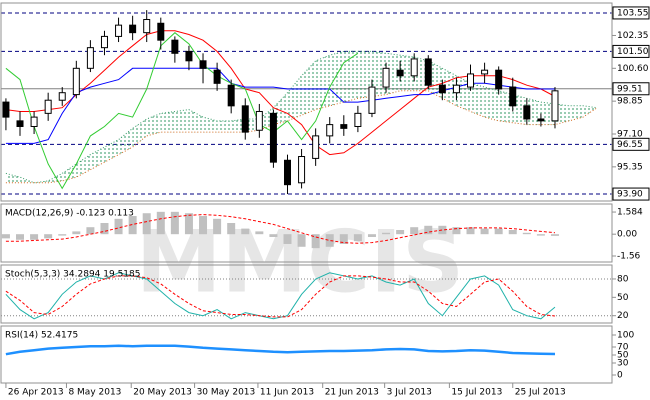 This screenshot has width=650, height=400. Describe the element at coordinates (409, 393) in the screenshot. I see `x-tick-label: 3 Jul 2013` at that location.